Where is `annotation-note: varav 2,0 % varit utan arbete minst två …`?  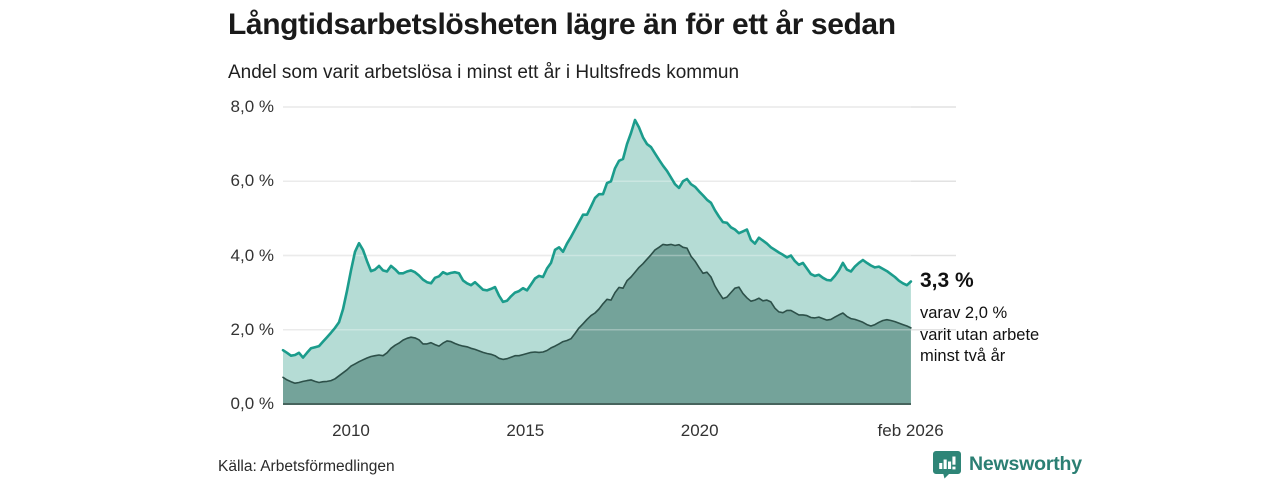 annotation-note: varav 2,0 % varit utan arbete minst två … is located at coordinates (995, 335).